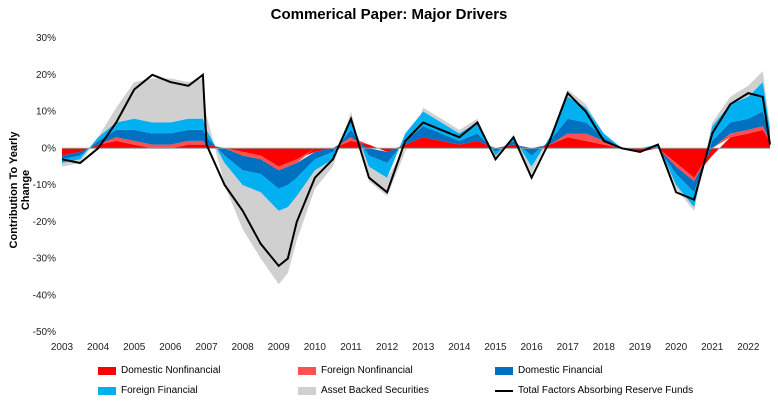  Describe the element at coordinates (640, 347) in the screenshot. I see `x-tick-label: 2019` at that location.